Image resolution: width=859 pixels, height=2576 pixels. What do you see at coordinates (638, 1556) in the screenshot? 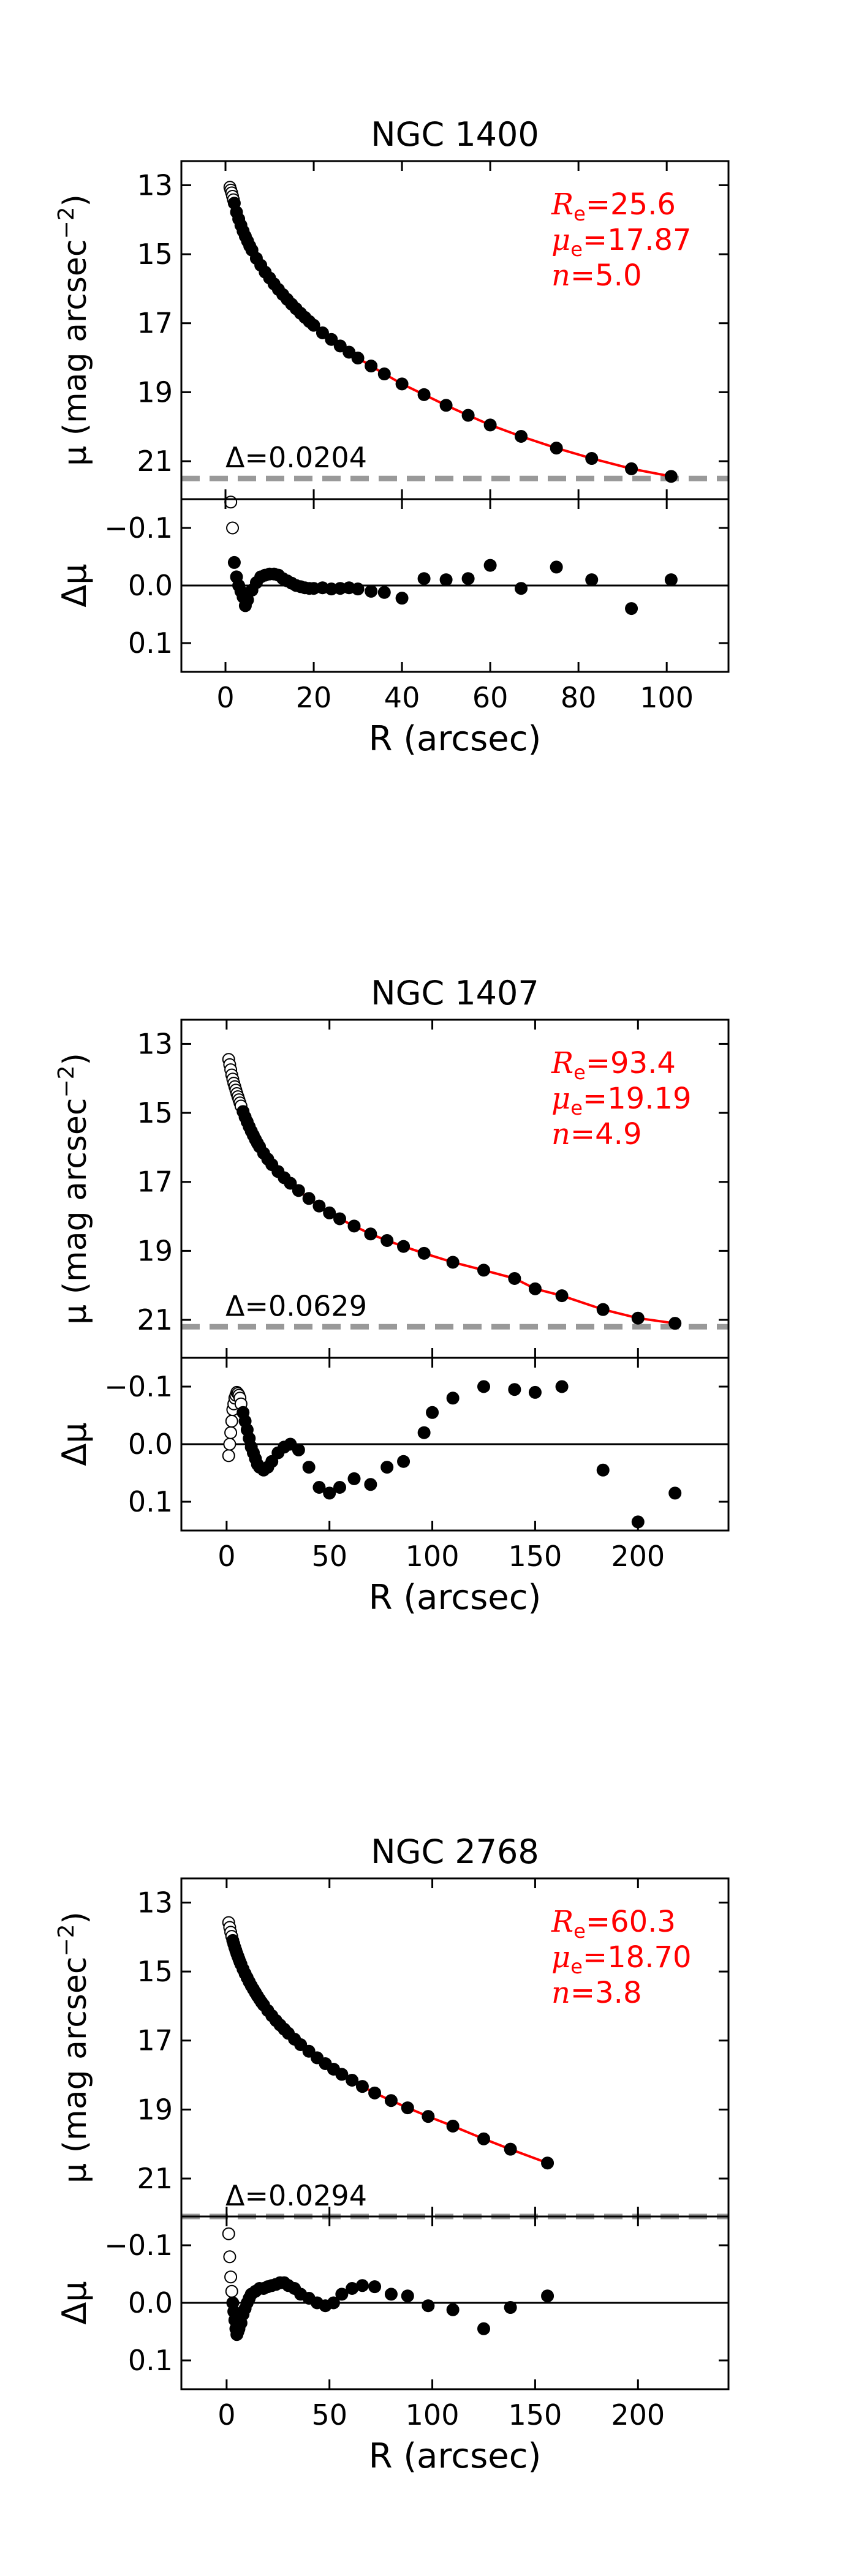
I see `x-tick-label: 200` at bounding box center [638, 1556].